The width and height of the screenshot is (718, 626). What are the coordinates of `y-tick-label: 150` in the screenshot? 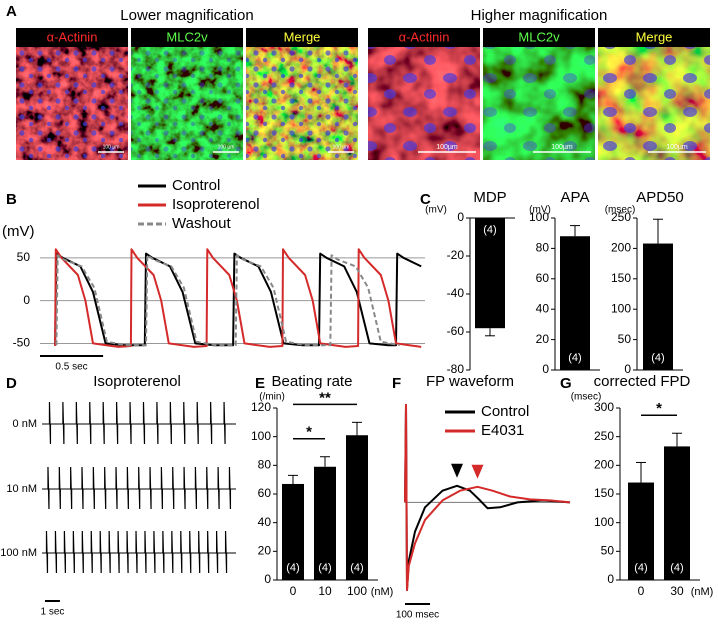 It's located at (604, 493).